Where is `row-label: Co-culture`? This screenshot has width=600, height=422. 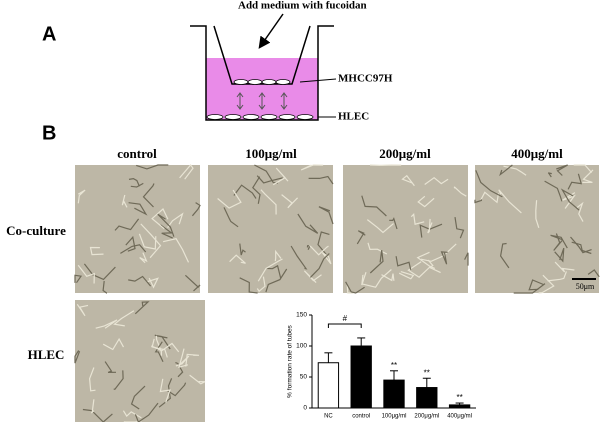 row-label: Co-culture is located at coordinates (36, 230).